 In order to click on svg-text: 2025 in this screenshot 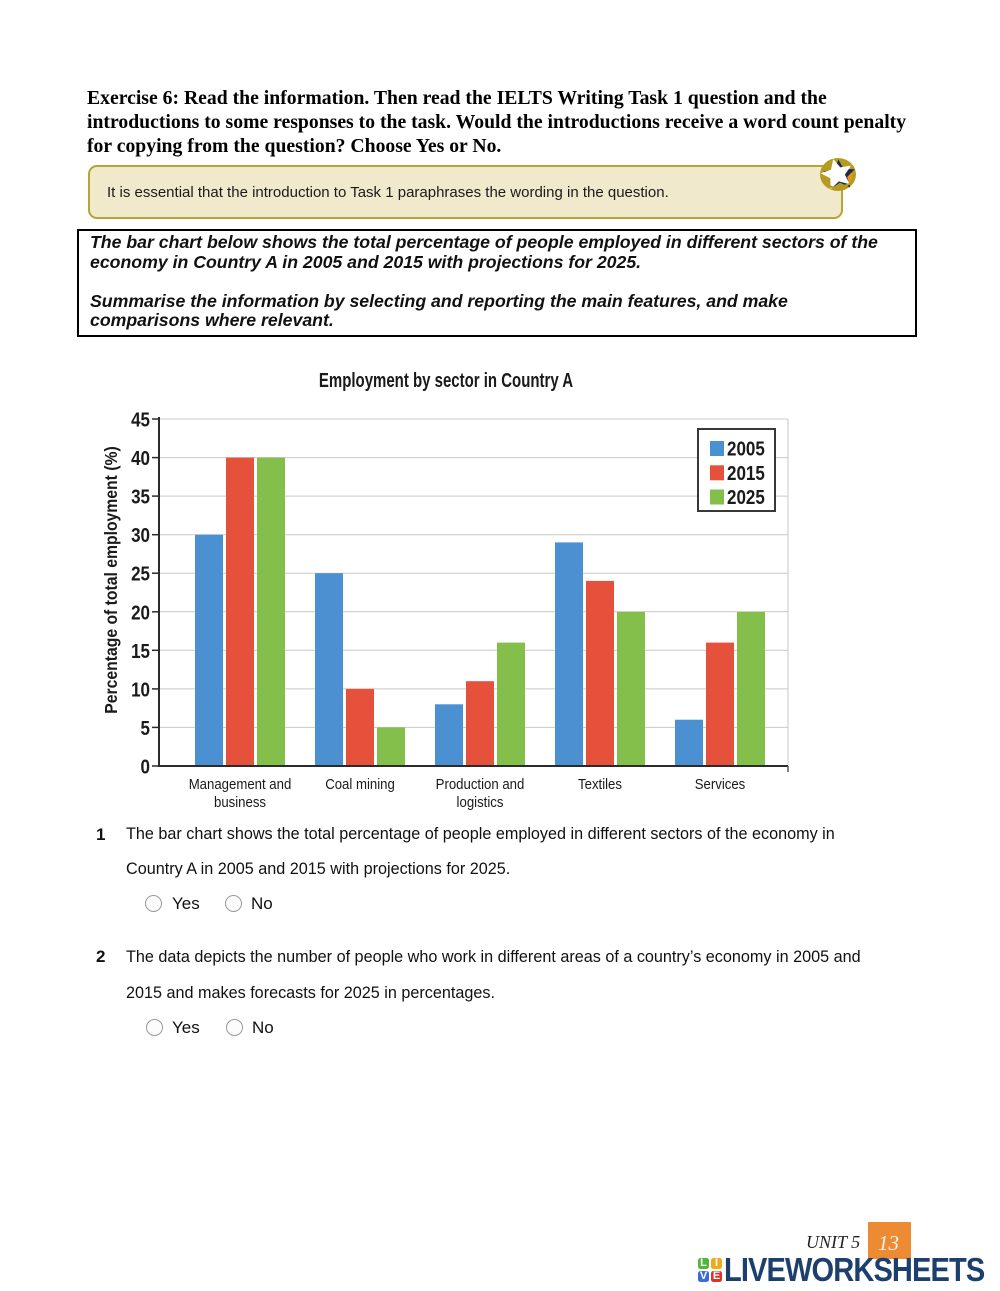, I will do `click(746, 497)`.